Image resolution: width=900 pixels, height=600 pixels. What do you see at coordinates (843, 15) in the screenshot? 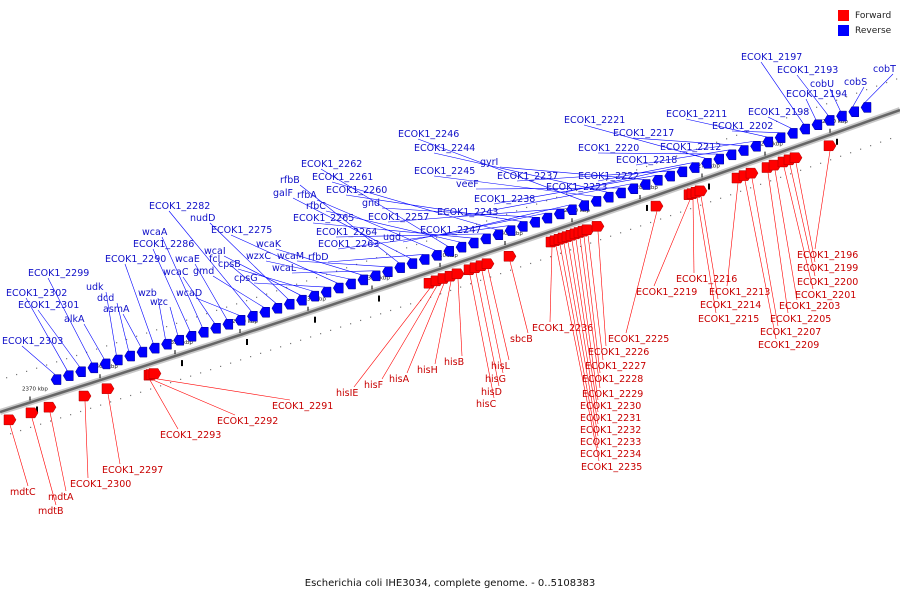
I see `forward-swatch` at bounding box center [843, 15].